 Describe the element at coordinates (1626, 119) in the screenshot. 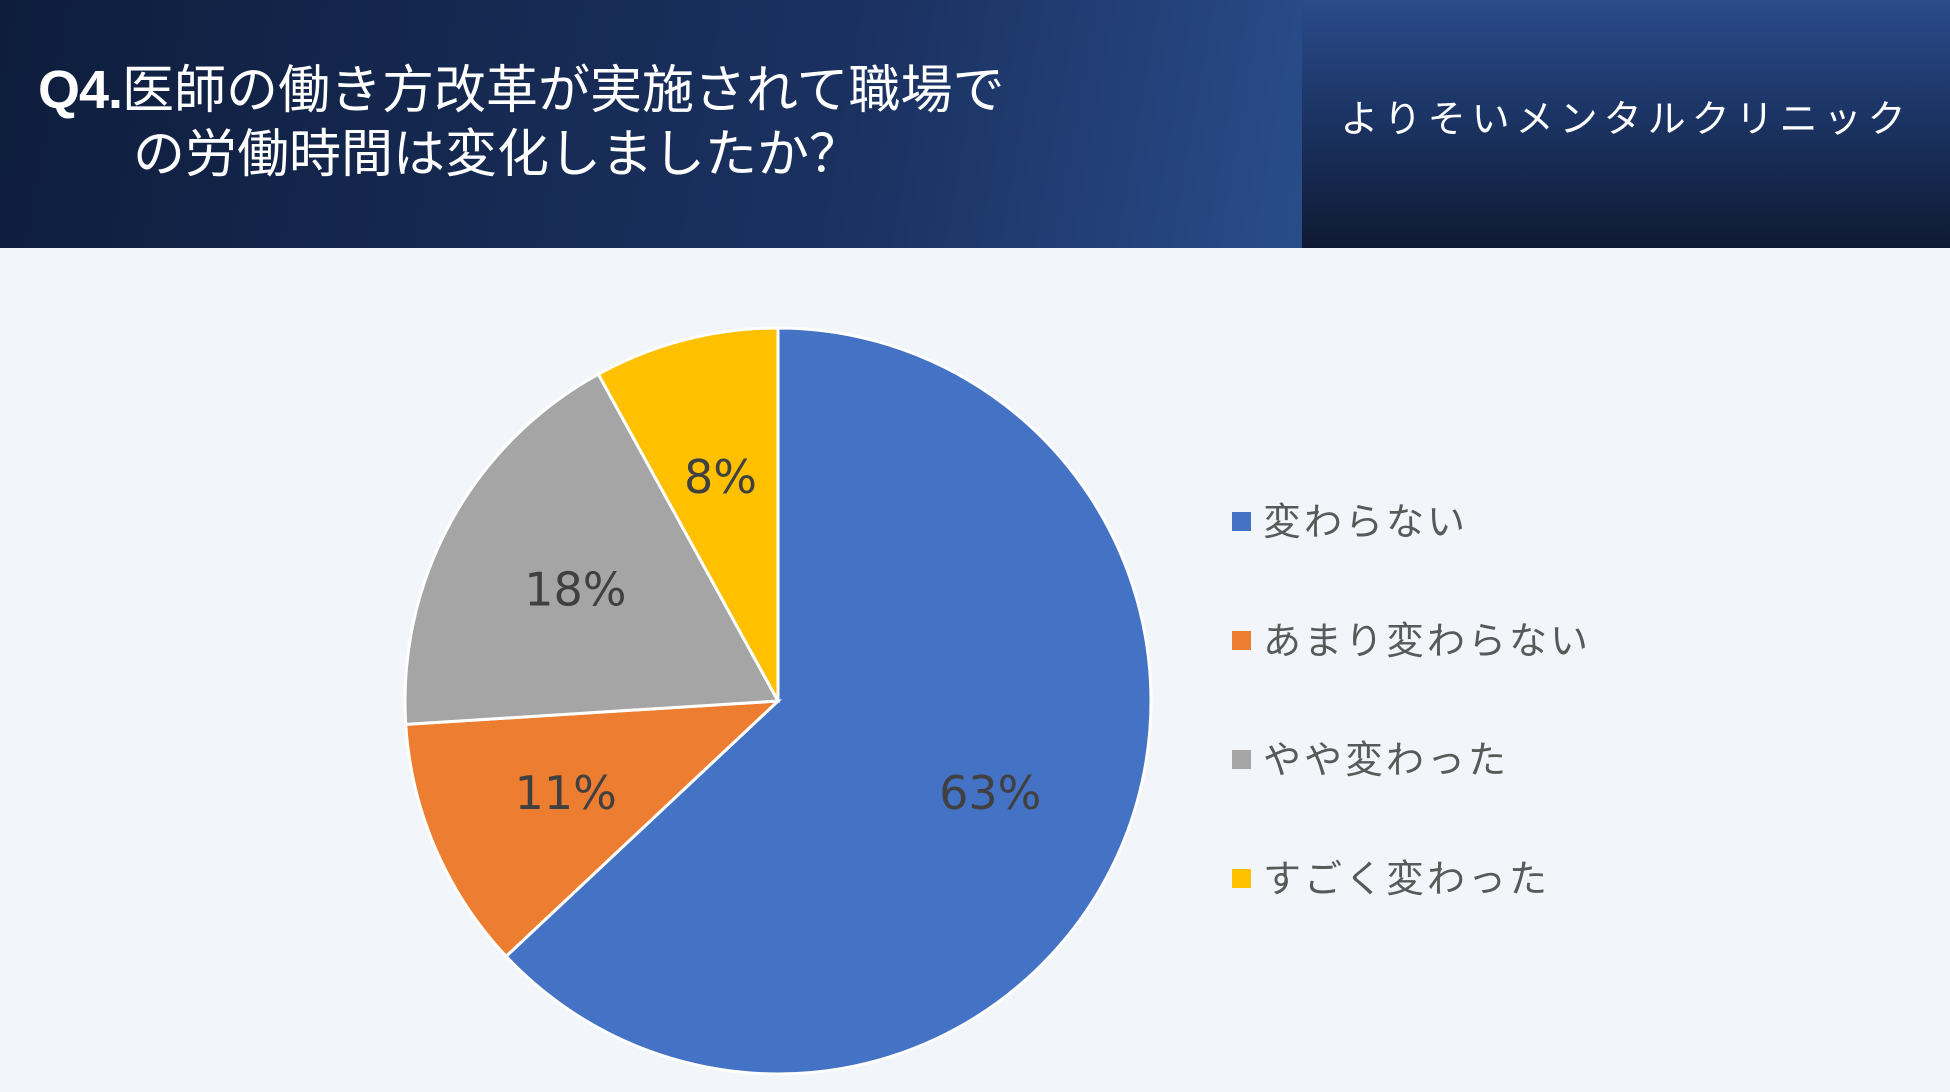

I see `clinic-name: よりそいメンタルクリニック` at that location.